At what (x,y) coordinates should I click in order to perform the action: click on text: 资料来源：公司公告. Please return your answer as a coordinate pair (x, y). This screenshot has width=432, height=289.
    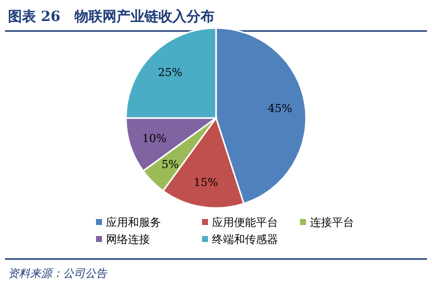
    Looking at the image, I should click on (58, 273).